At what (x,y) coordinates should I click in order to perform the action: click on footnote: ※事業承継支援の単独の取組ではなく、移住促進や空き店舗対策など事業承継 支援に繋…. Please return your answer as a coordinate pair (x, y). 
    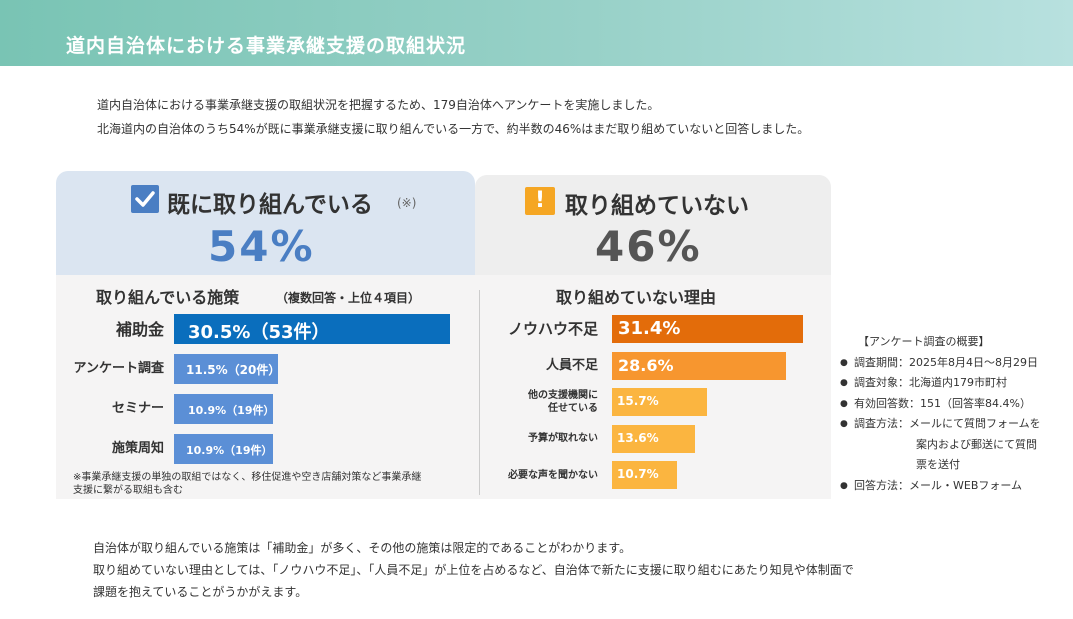
    Looking at the image, I should click on (273, 484).